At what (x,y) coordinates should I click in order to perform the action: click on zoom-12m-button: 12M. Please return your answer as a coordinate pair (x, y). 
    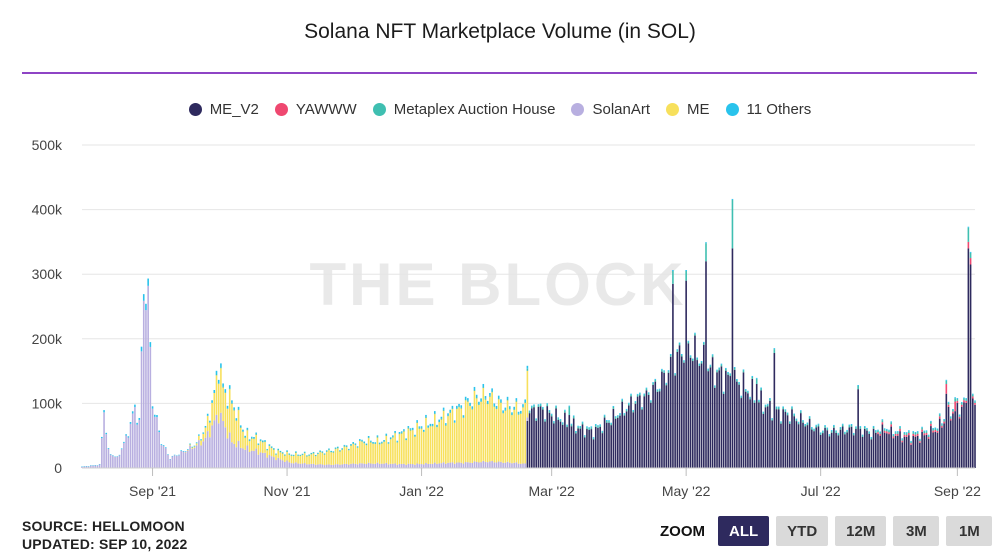
    Looking at the image, I should click on (861, 531).